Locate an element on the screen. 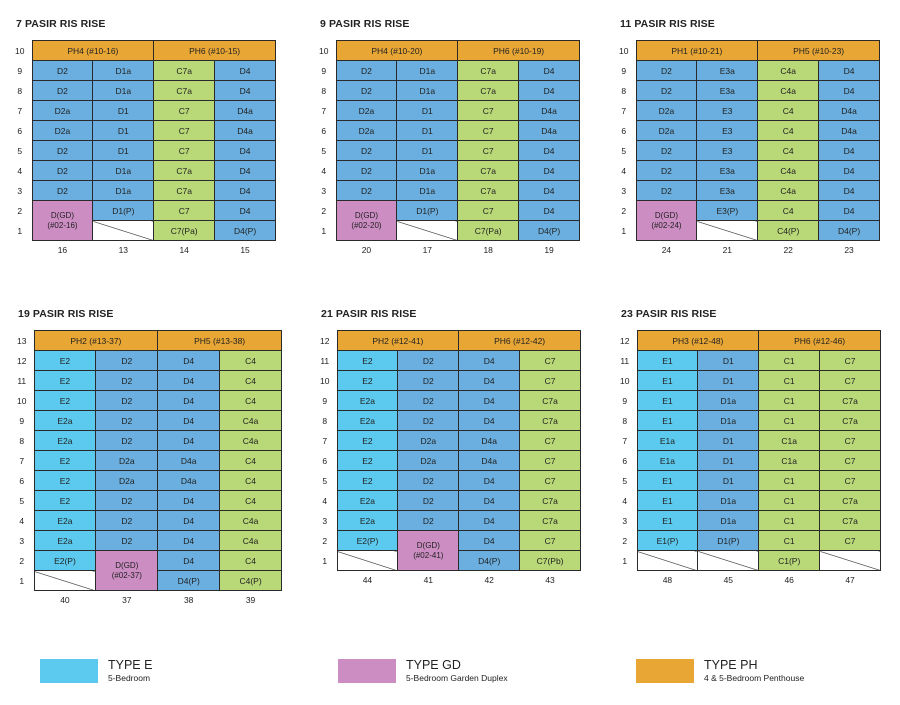  unit-cell: C1 is located at coordinates (789, 380).